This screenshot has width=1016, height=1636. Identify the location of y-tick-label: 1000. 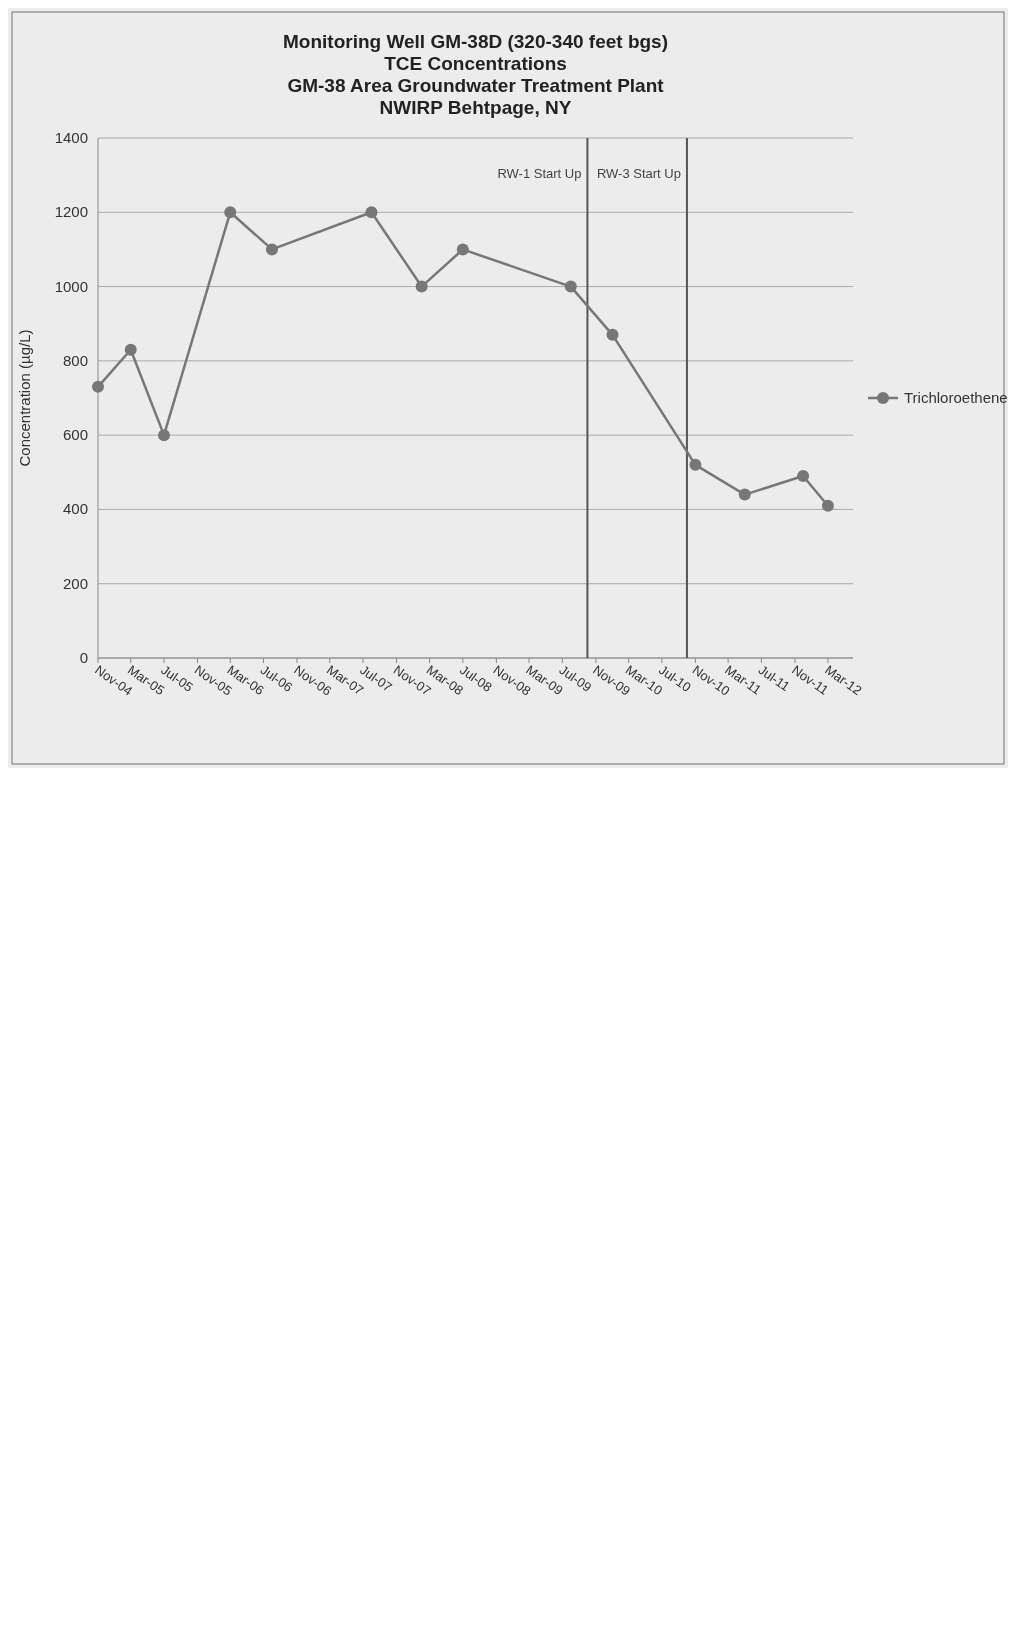
(71, 286).